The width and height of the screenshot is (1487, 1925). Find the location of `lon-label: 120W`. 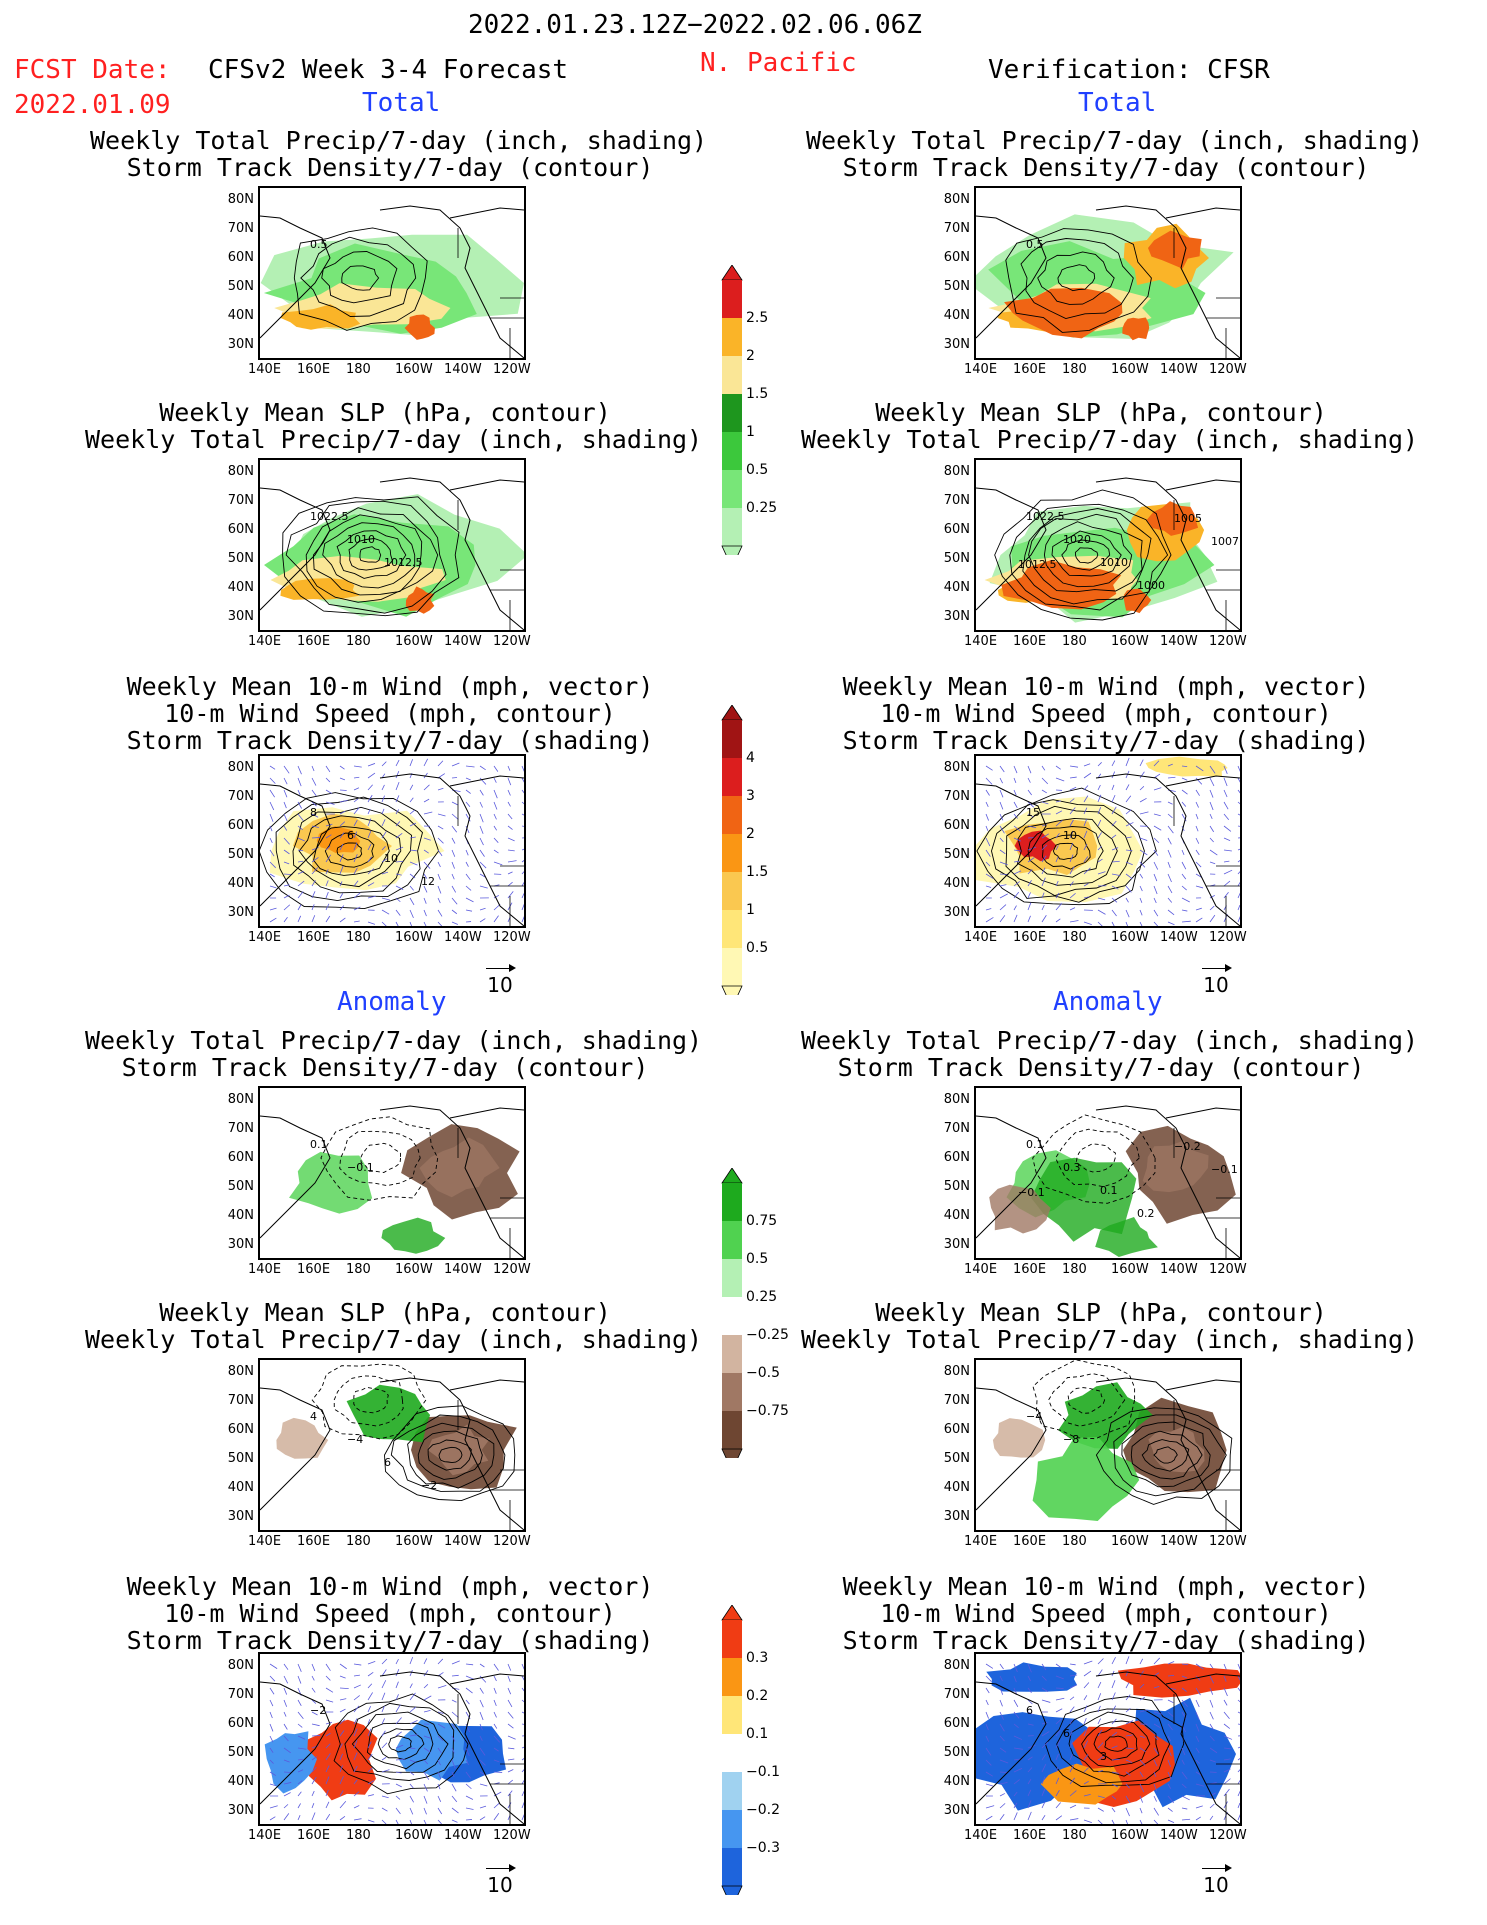

lon-label: 120W is located at coordinates (512, 937).